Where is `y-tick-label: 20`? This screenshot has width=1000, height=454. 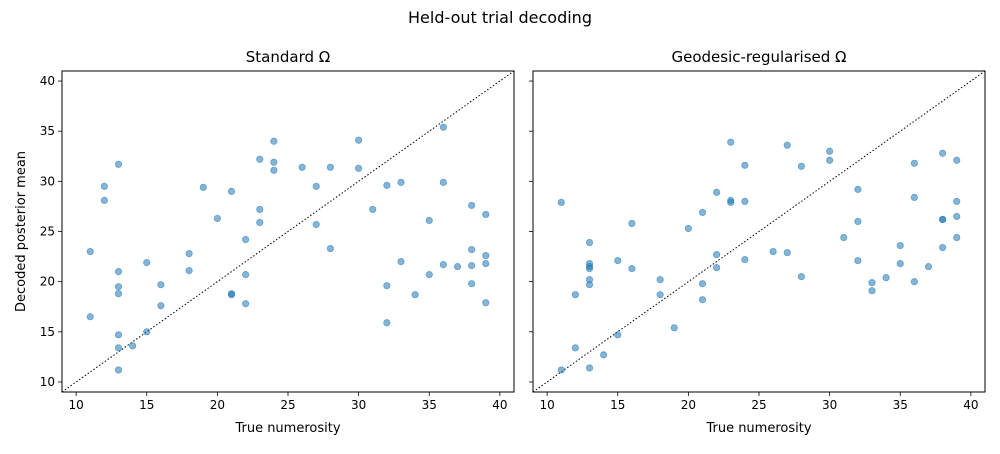
y-tick-label: 20 is located at coordinates (47, 282).